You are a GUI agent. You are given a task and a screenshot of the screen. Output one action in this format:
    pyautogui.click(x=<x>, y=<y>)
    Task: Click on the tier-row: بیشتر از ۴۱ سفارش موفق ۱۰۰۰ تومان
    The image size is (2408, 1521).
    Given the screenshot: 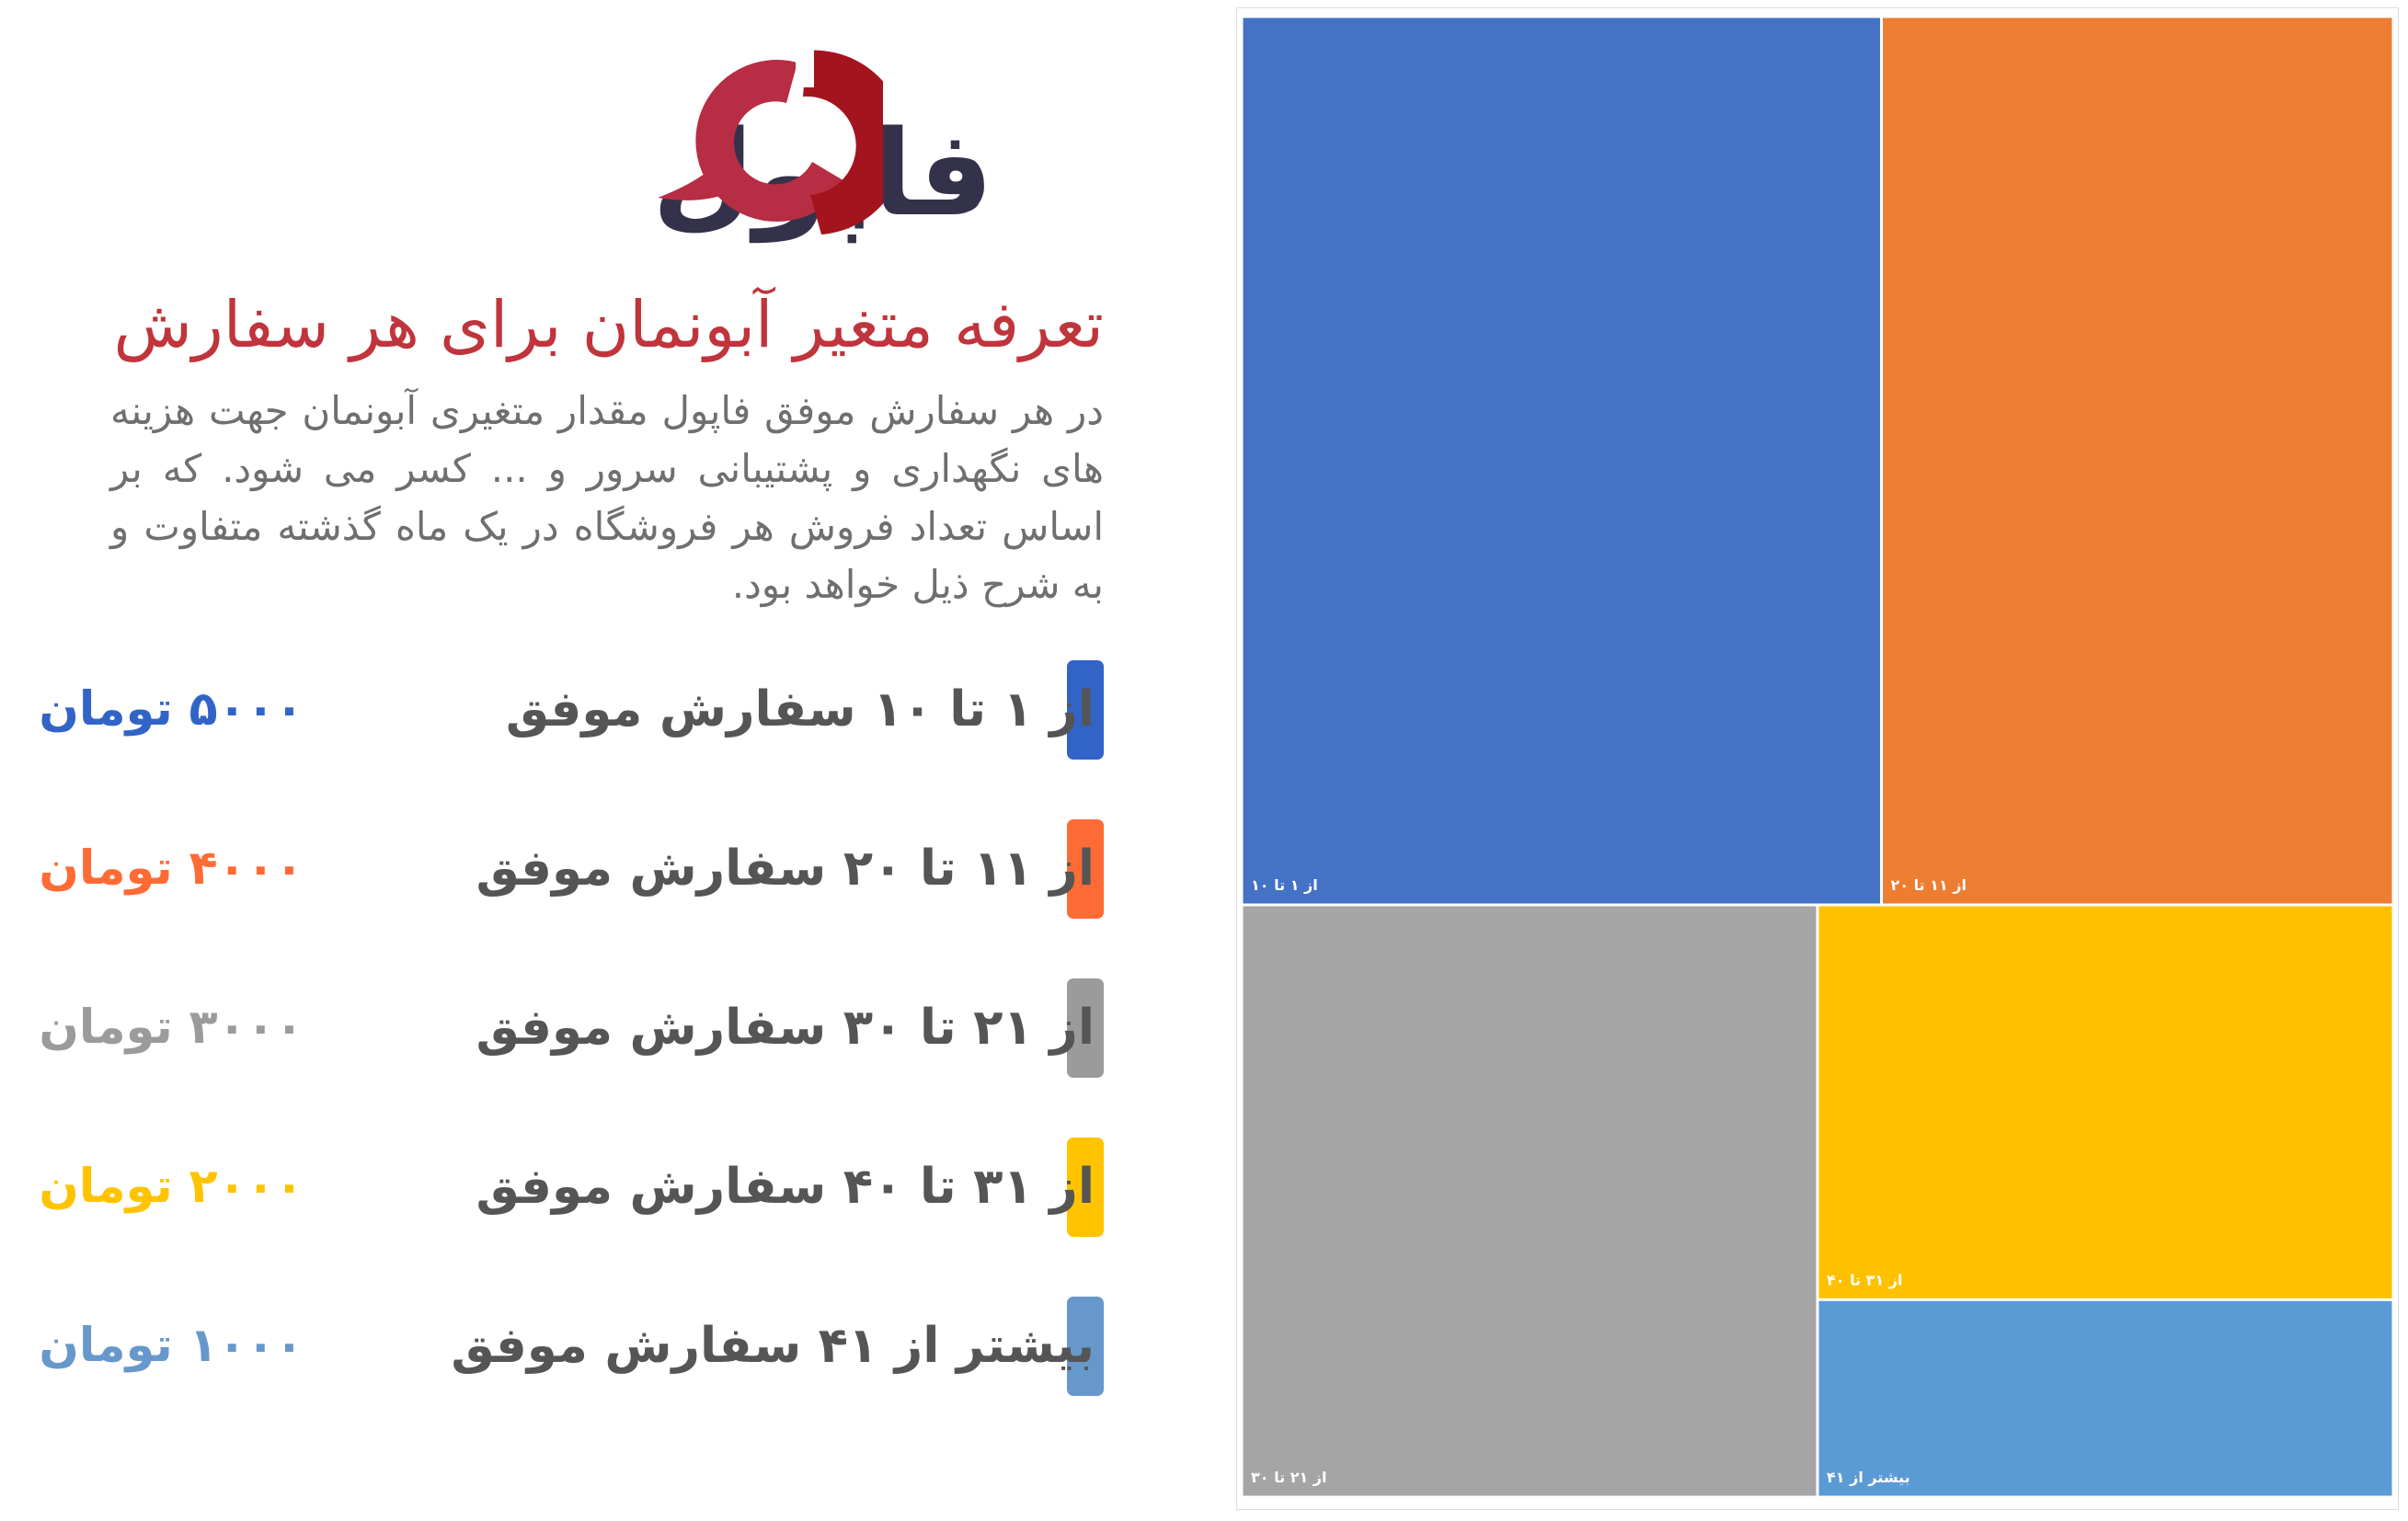 What is the action you would take?
    pyautogui.click(x=576, y=1346)
    